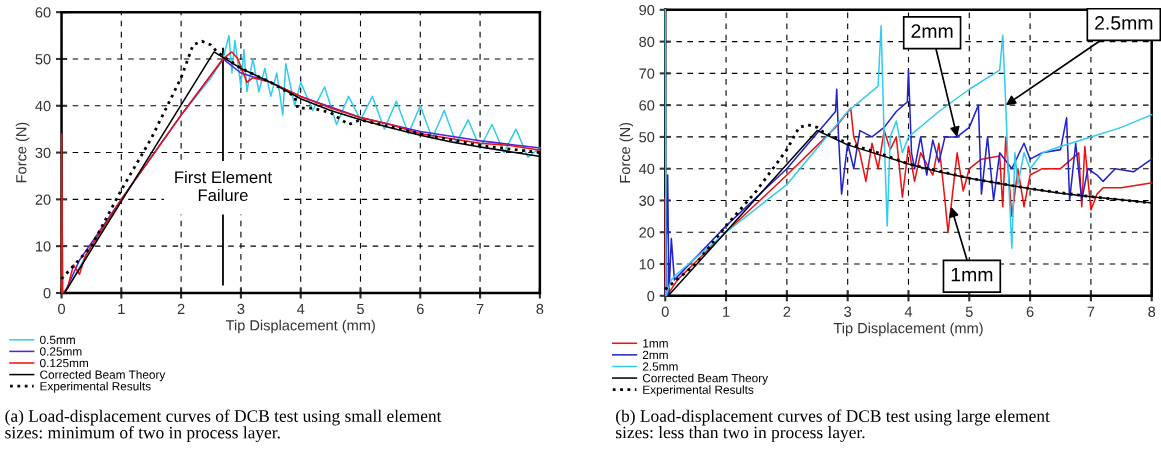 Image resolution: width=1161 pixels, height=468 pixels. I want to click on annotation: 1mm, so click(972, 274).